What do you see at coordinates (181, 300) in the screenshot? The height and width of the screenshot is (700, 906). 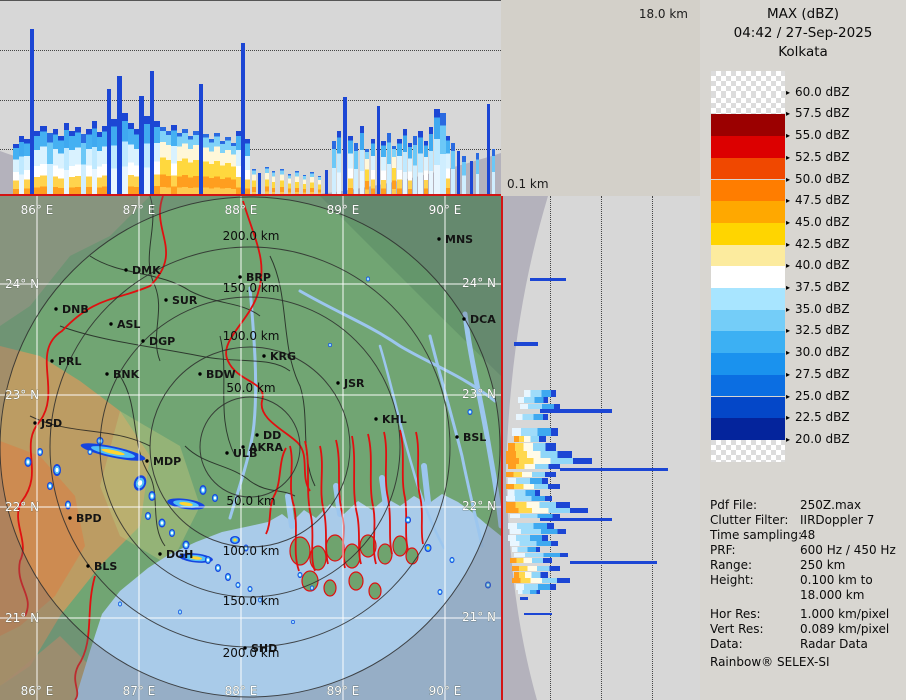 I see `station-sur: SUR` at bounding box center [181, 300].